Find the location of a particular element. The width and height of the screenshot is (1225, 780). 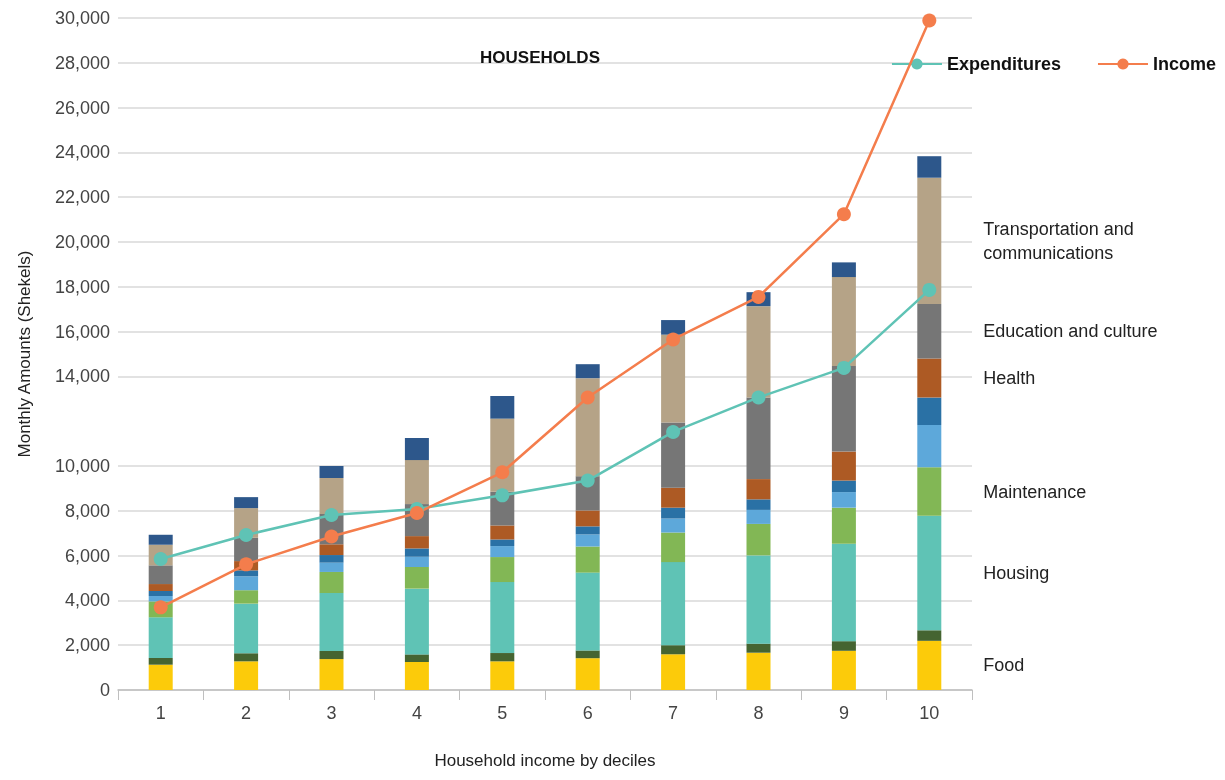

legend-label: Income is located at coordinates (1184, 64).